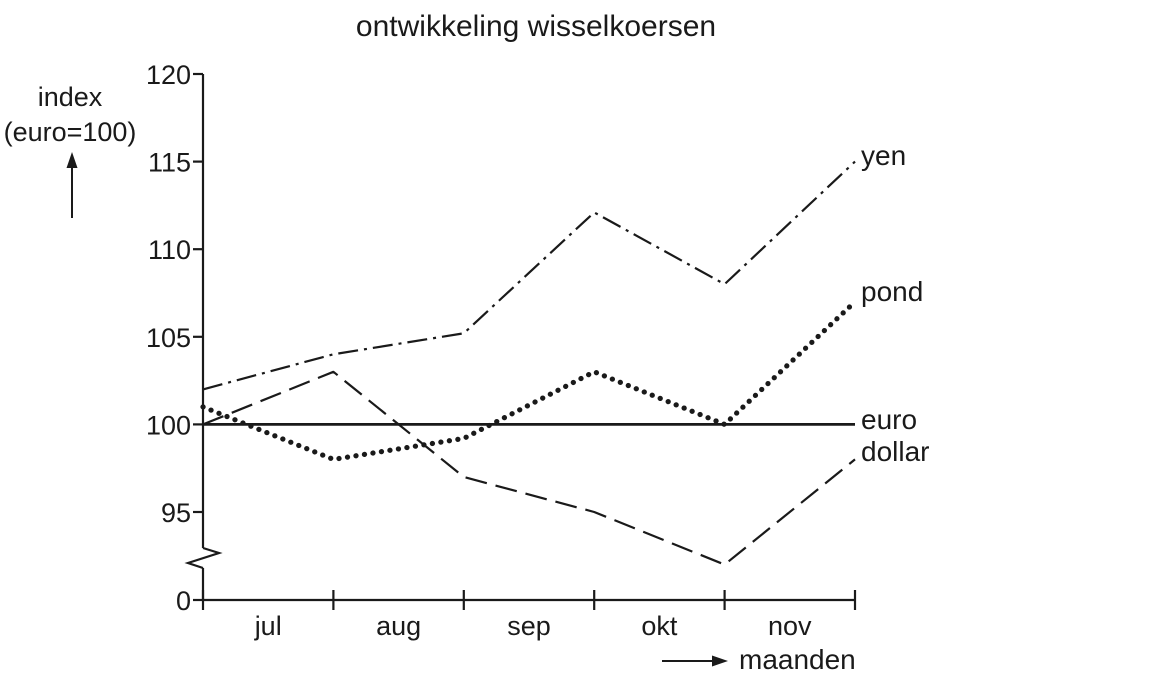 The image size is (1152, 683). I want to click on y-tick-label: 120, so click(168, 75).